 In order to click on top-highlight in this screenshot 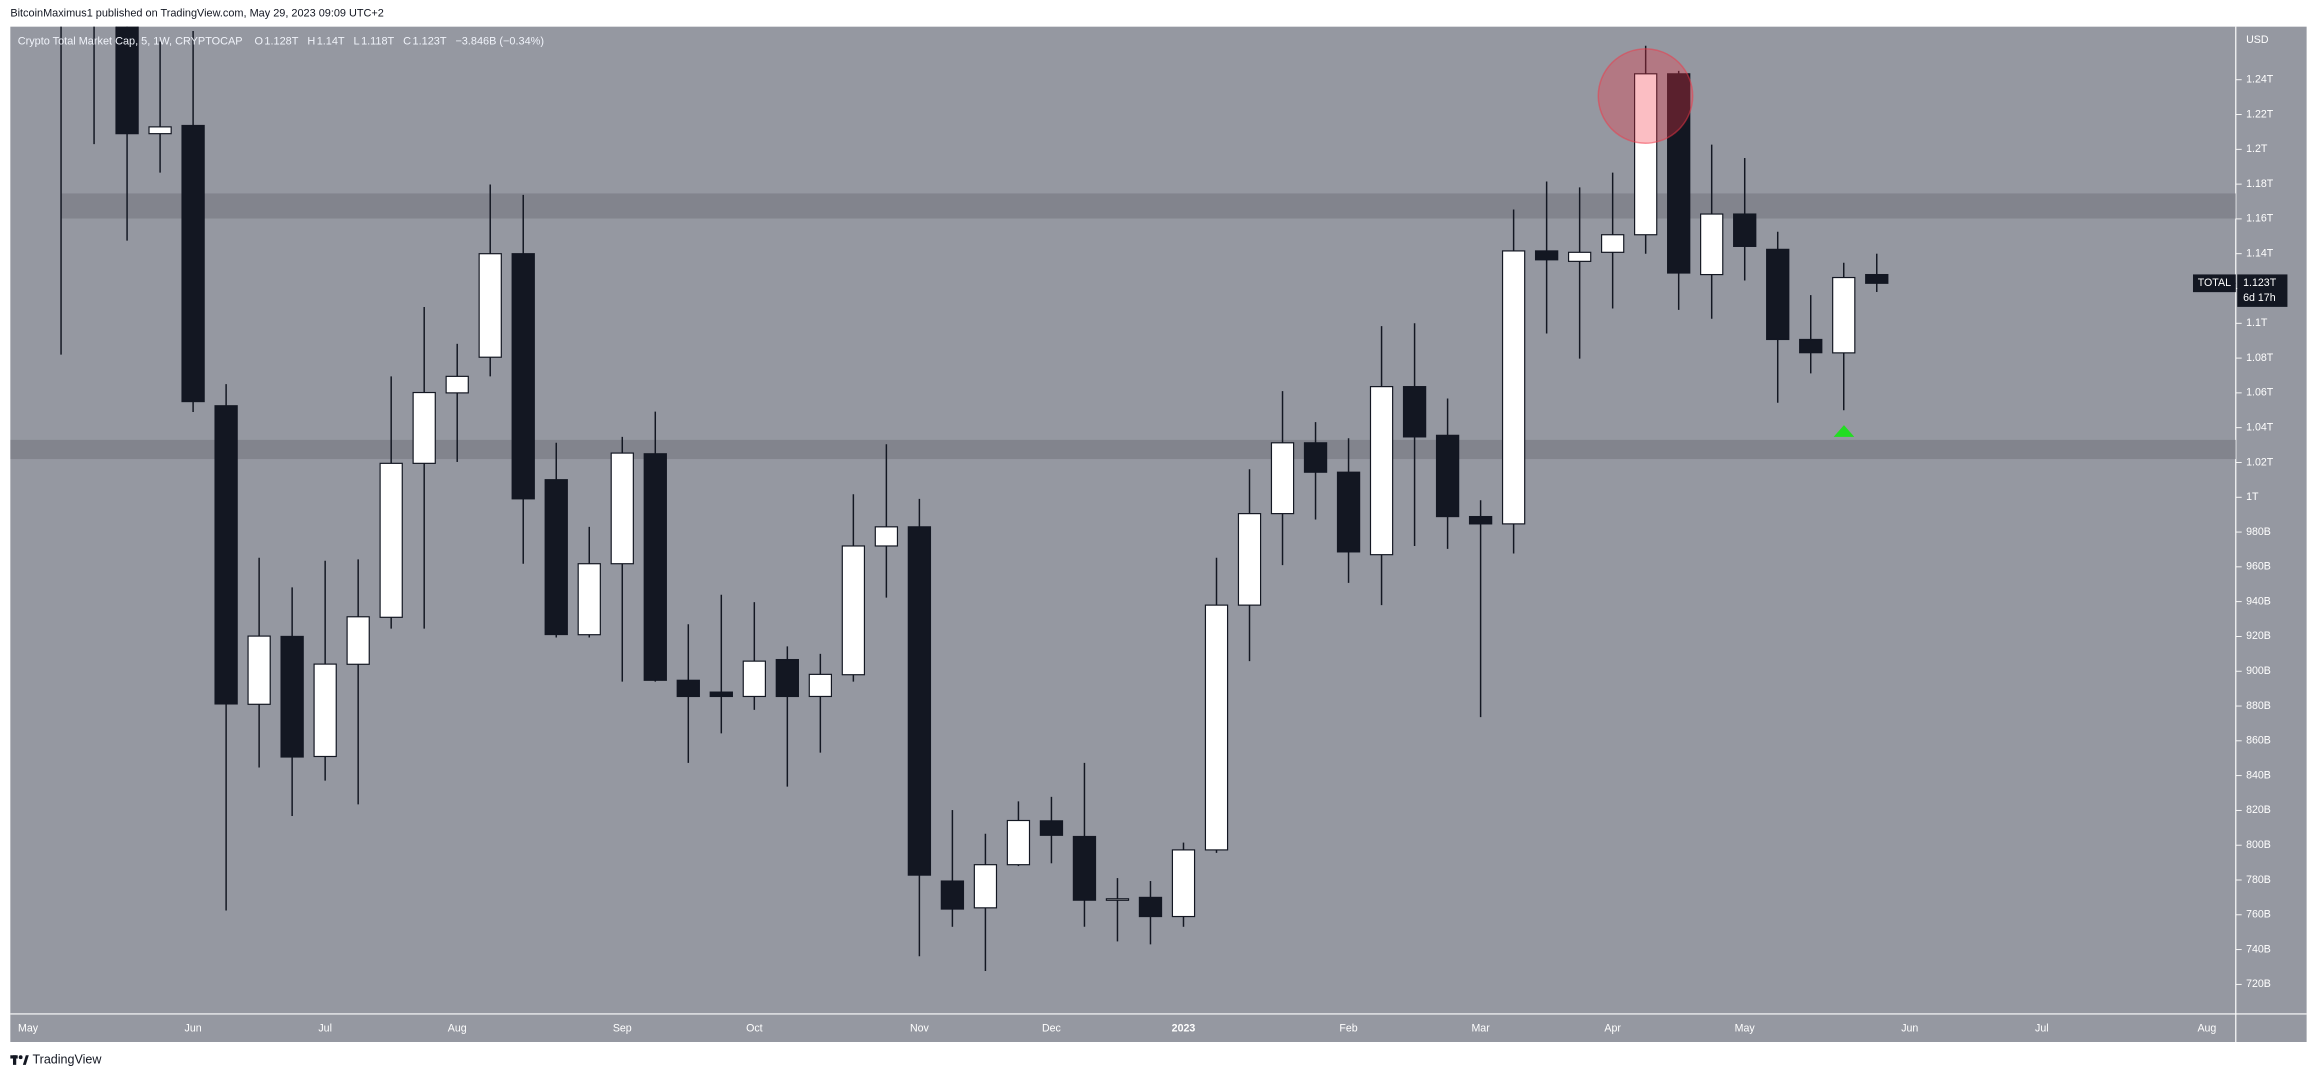, I will do `click(1645, 96)`.